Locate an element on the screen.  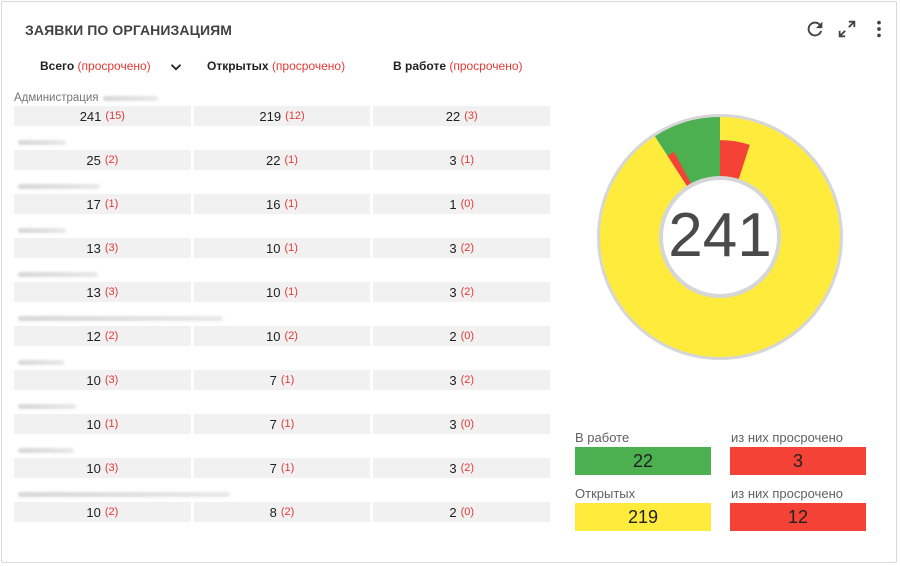
donut-center-total: 241 is located at coordinates (720, 235).